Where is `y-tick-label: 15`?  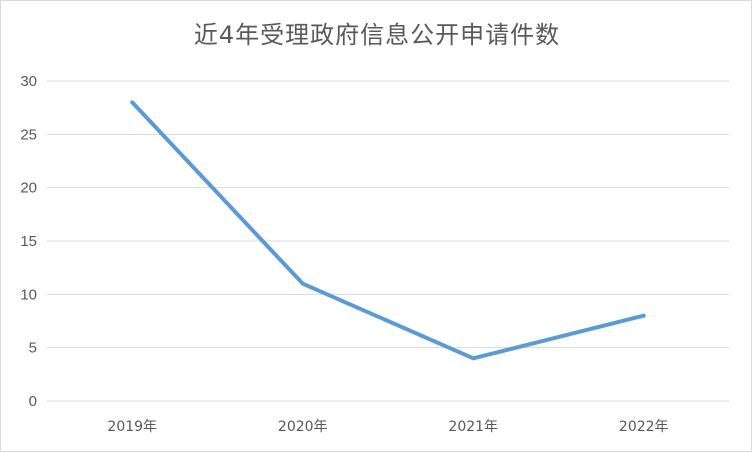
y-tick-label: 15 is located at coordinates (28, 241).